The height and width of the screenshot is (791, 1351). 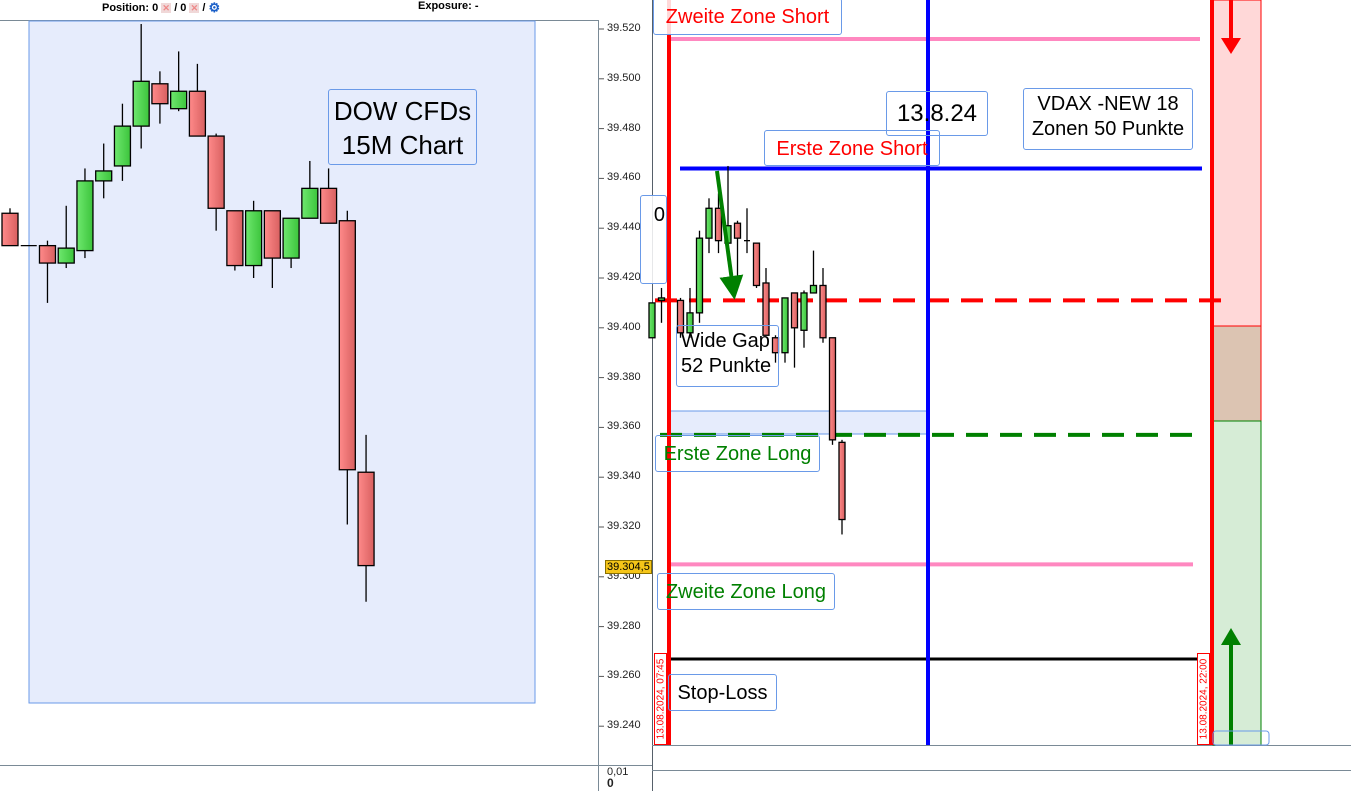 What do you see at coordinates (660, 699) in the screenshot?
I see `session-start-date-label: 13.08.2024, 07:45` at bounding box center [660, 699].